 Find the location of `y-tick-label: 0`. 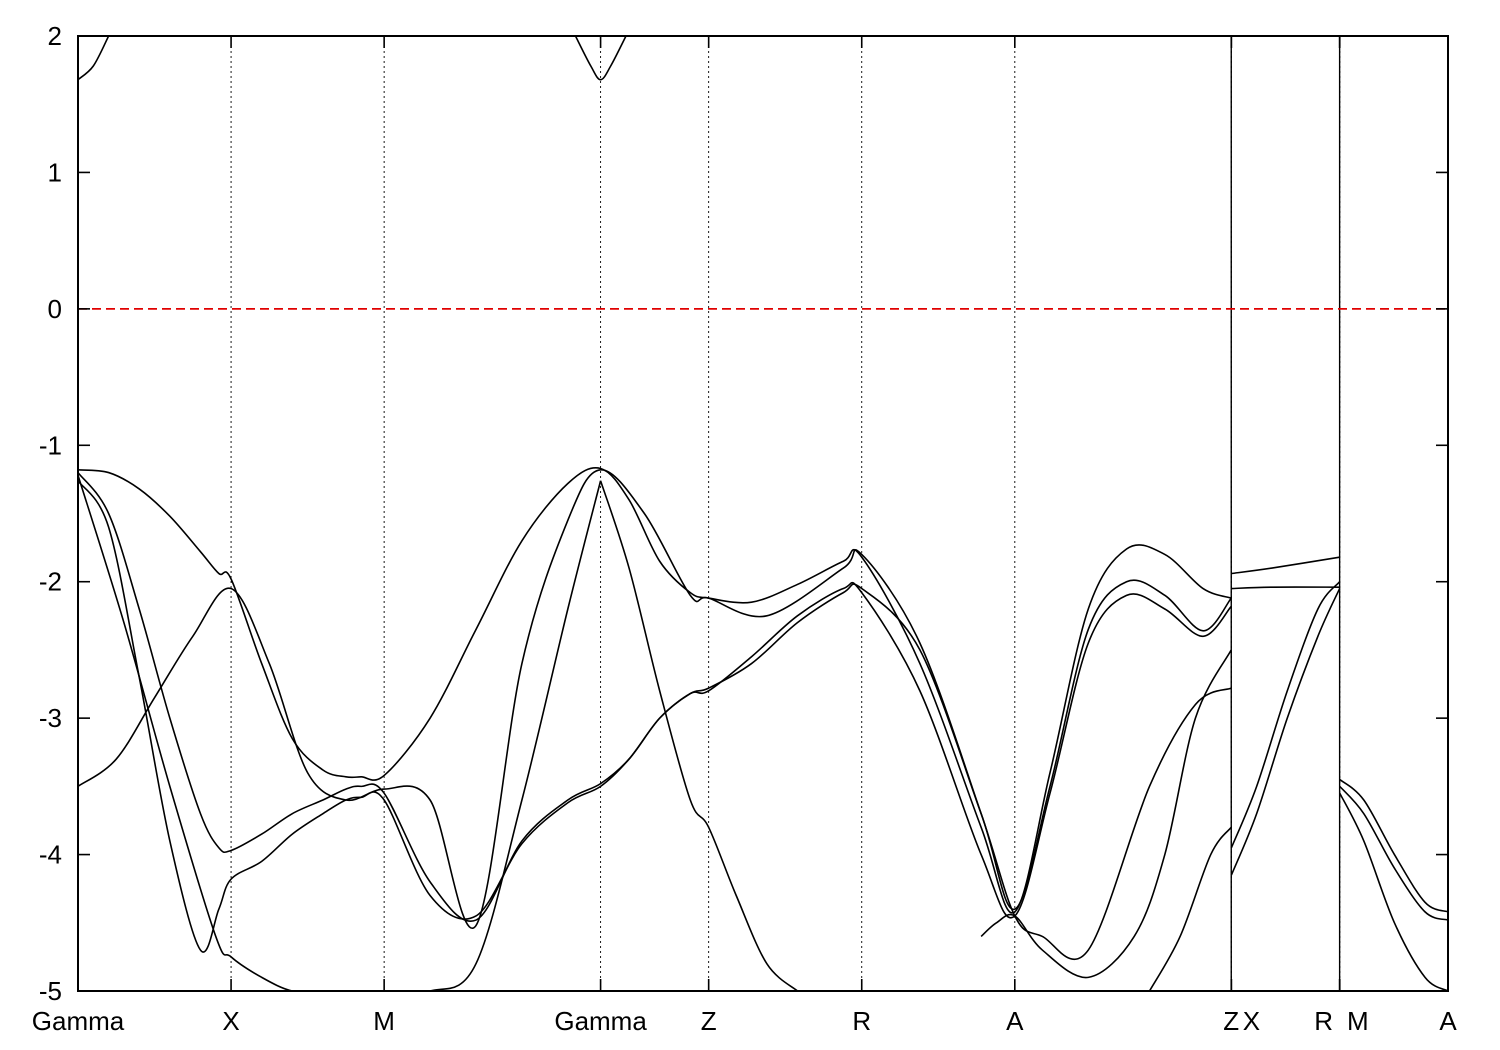

y-tick-label: 0 is located at coordinates (55, 309).